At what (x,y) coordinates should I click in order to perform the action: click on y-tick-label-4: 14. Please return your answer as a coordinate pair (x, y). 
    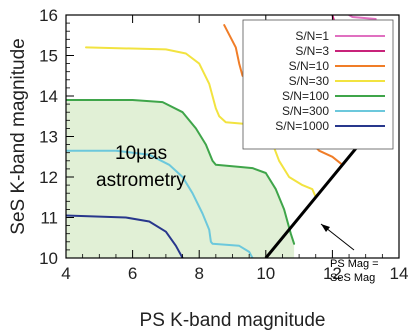
    Looking at the image, I should click on (48, 96).